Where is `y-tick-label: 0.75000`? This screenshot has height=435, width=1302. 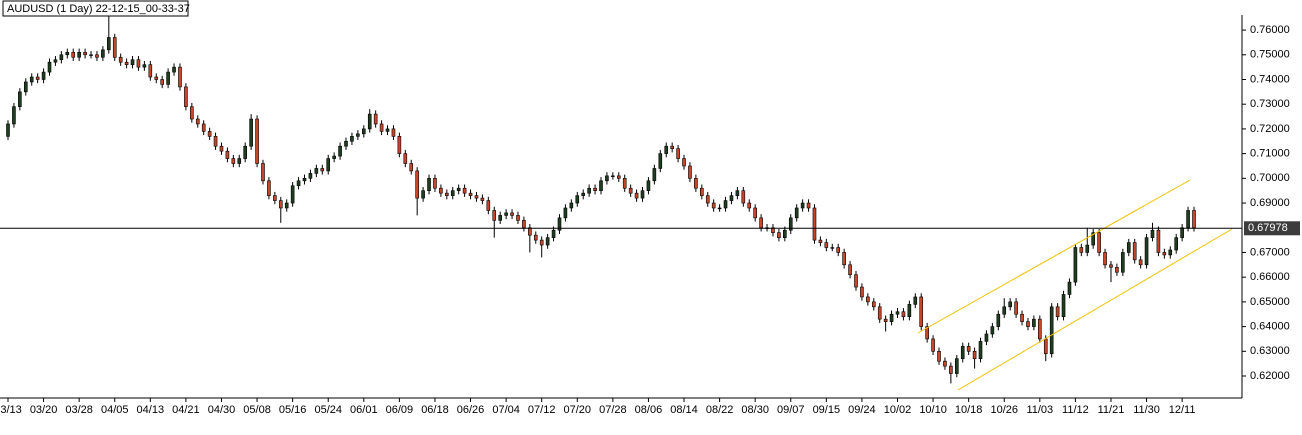
y-tick-label: 0.75000 is located at coordinates (1270, 55).